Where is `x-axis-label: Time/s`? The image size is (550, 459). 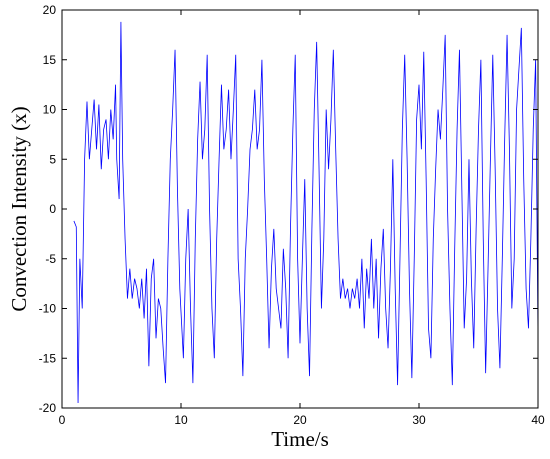
x-axis-label: Time/s is located at coordinates (300, 439).